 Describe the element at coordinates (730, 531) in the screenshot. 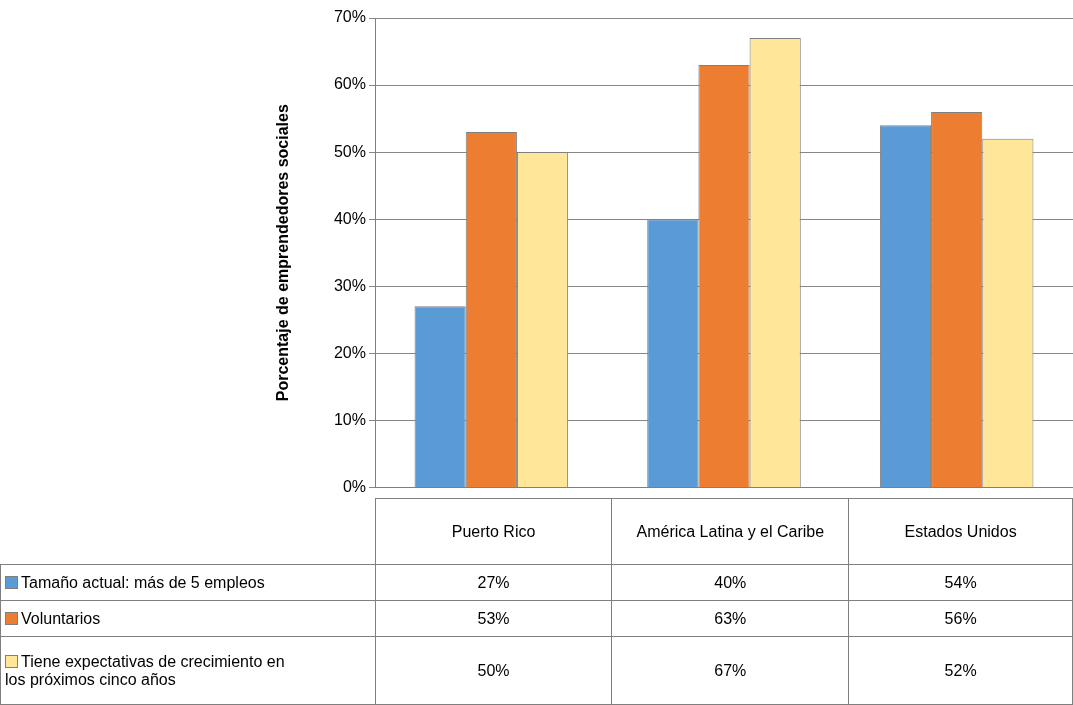

I see `x-tick-label: América Latina y el Caribe` at that location.